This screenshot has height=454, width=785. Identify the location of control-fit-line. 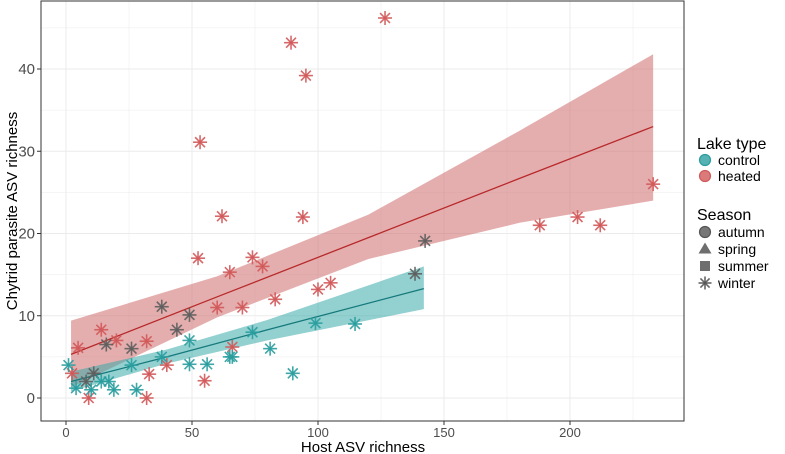
(247, 335).